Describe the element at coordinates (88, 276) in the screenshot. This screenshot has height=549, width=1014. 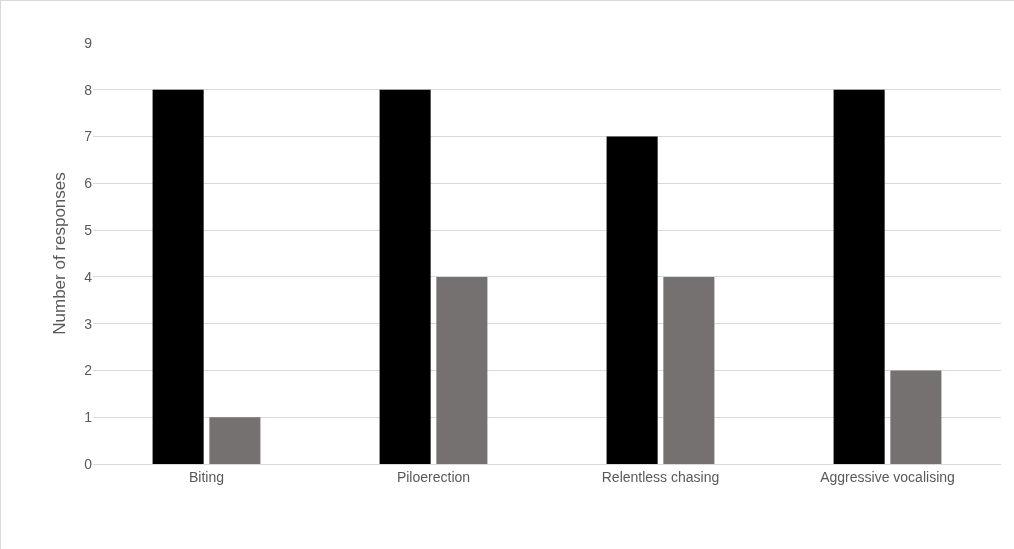
I see `y-tick-label: 4` at that location.